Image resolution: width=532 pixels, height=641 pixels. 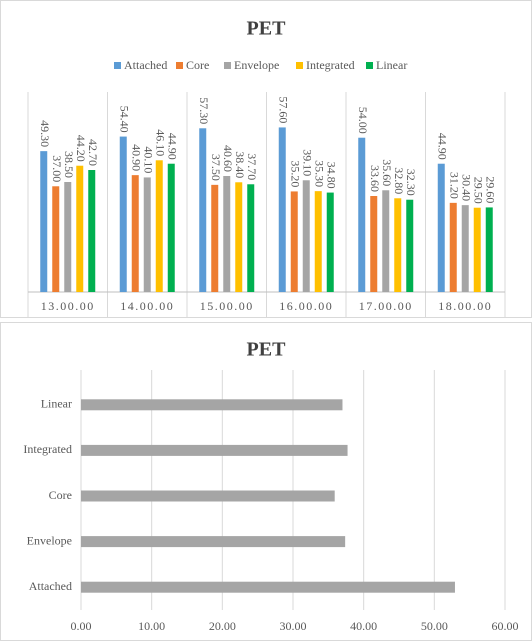 What do you see at coordinates (306, 306) in the screenshot?
I see `x-tick-label: 16.00.00` at bounding box center [306, 306].